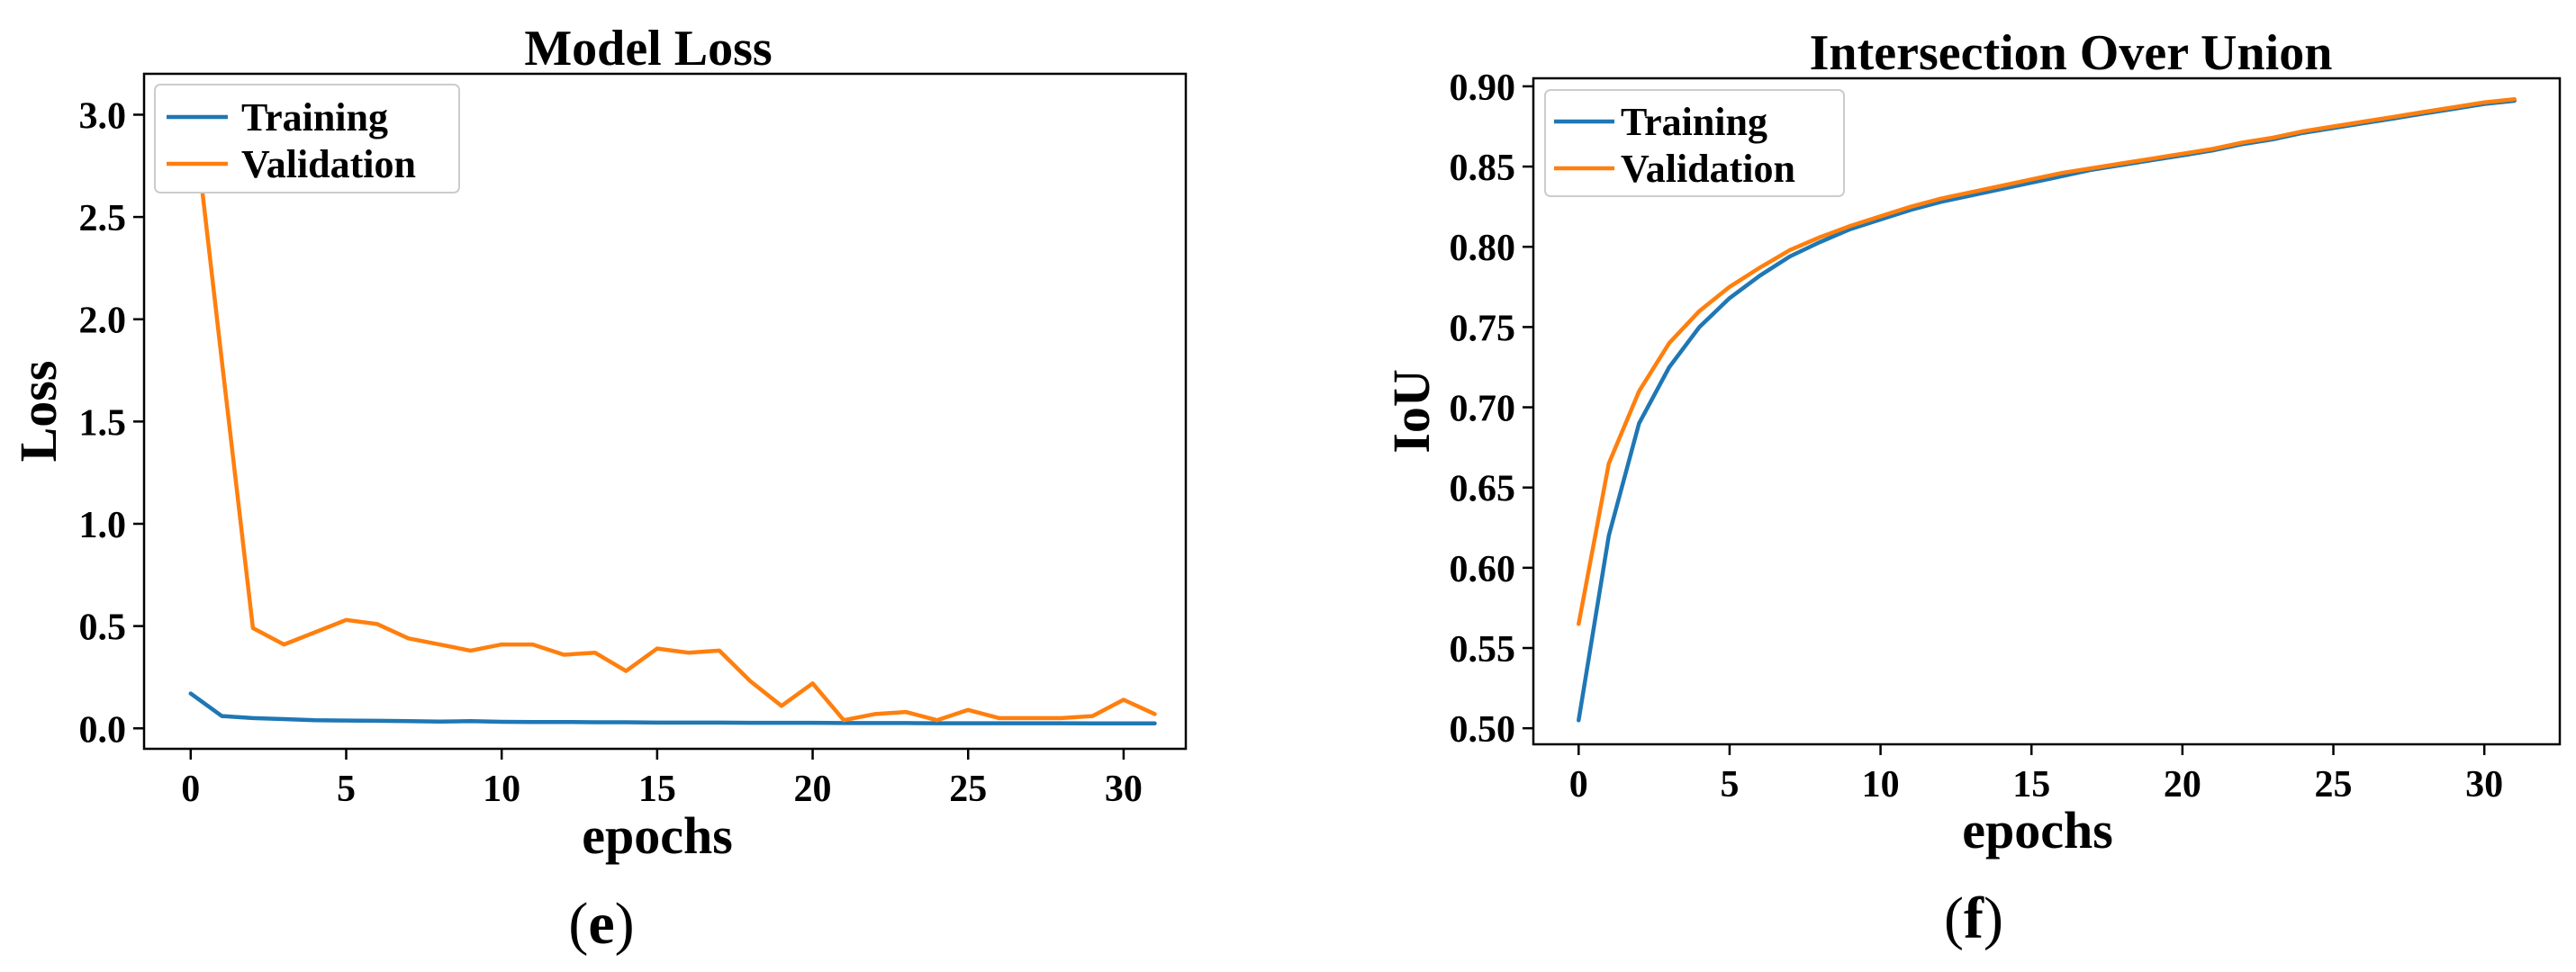  What do you see at coordinates (103, 423) in the screenshot?
I see `y-tick-label: 1.5` at bounding box center [103, 423].